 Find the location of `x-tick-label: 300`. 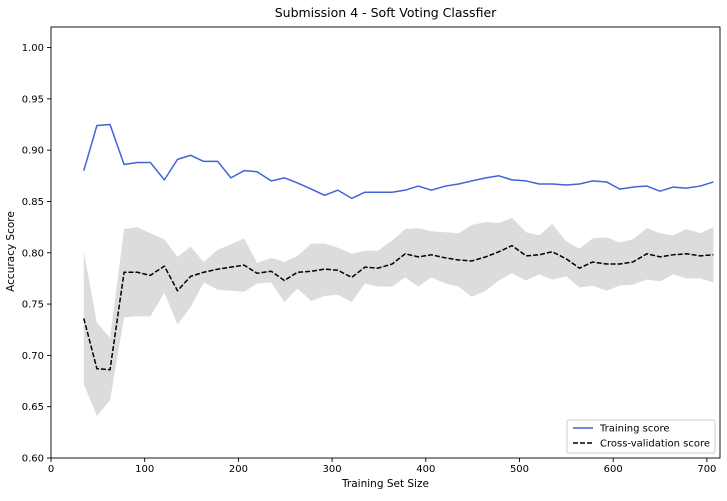

x-tick-label: 300 is located at coordinates (332, 469).